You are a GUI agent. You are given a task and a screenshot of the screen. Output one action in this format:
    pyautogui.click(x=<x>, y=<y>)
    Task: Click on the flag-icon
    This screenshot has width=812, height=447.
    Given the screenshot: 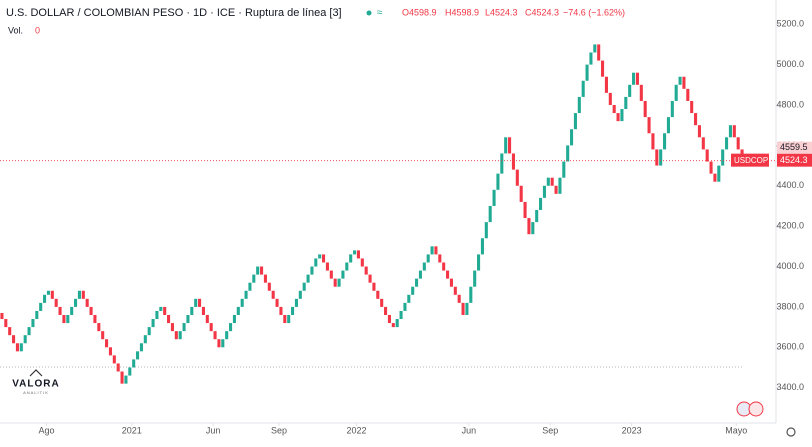 What is the action you would take?
    pyautogui.click(x=750, y=409)
    